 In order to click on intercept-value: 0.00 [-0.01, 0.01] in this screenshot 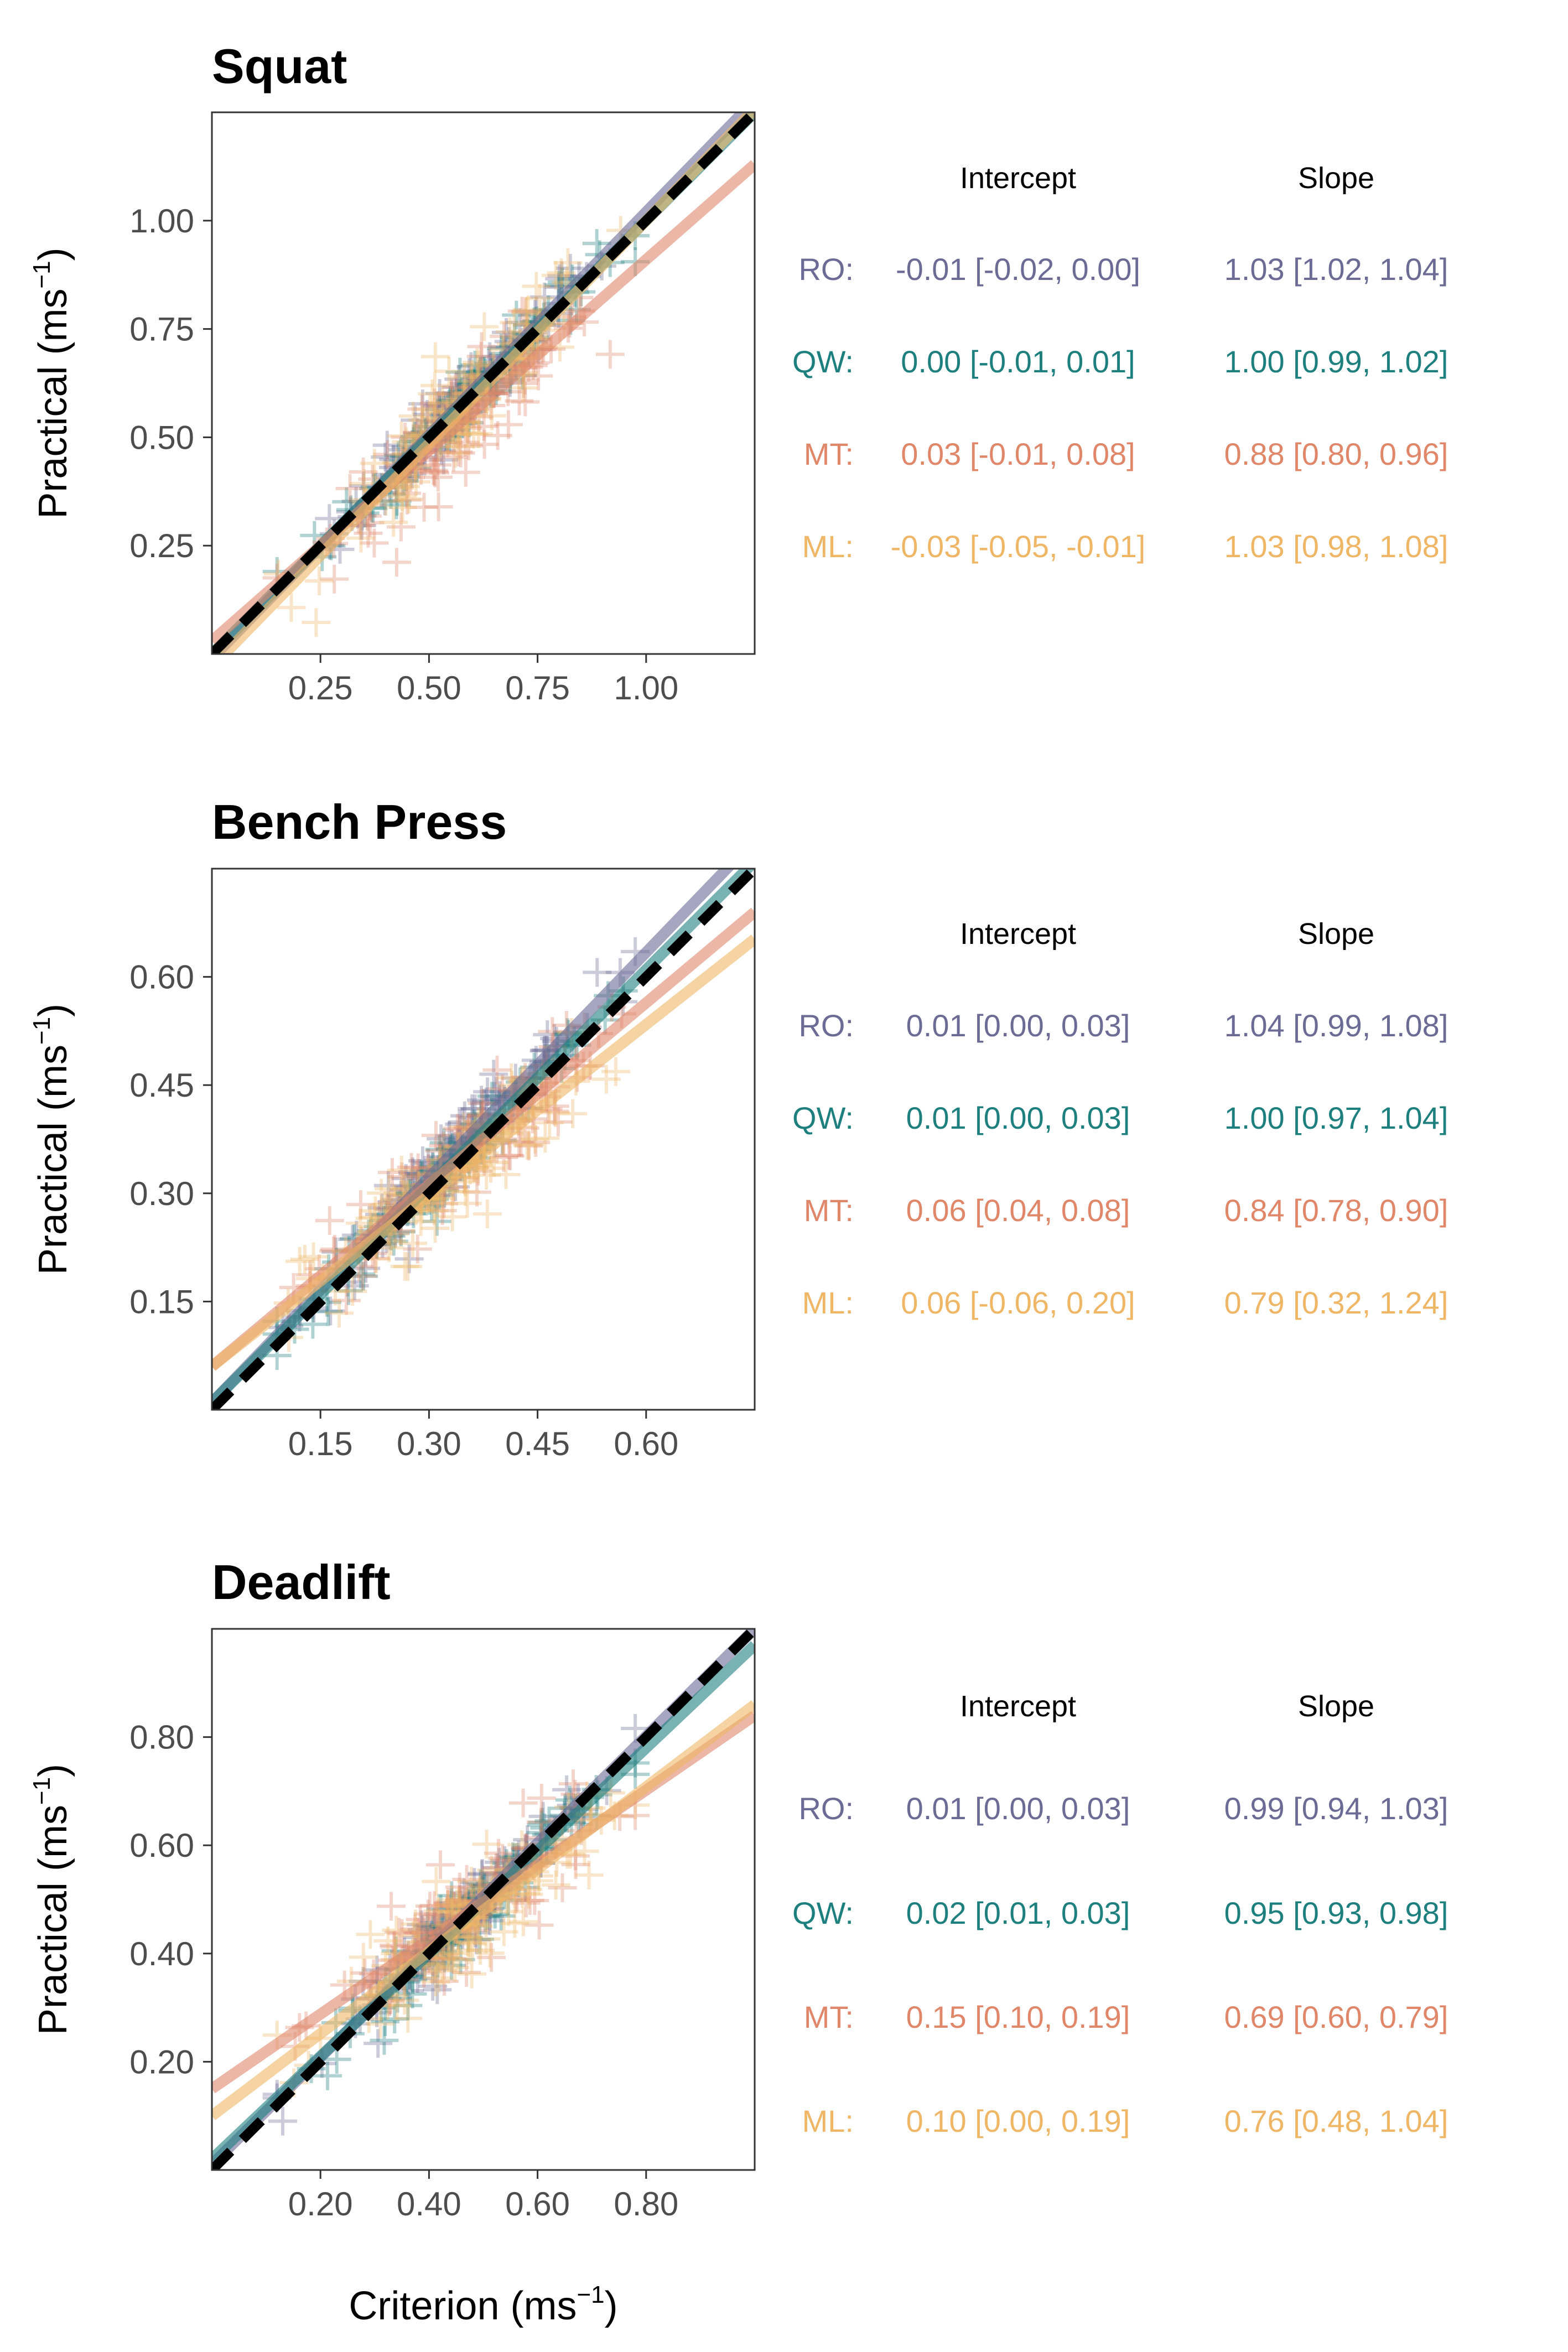, I will do `click(1018, 361)`.